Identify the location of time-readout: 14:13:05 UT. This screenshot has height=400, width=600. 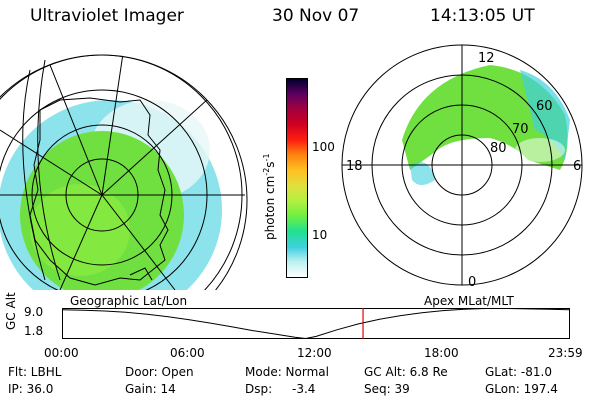
(482, 16).